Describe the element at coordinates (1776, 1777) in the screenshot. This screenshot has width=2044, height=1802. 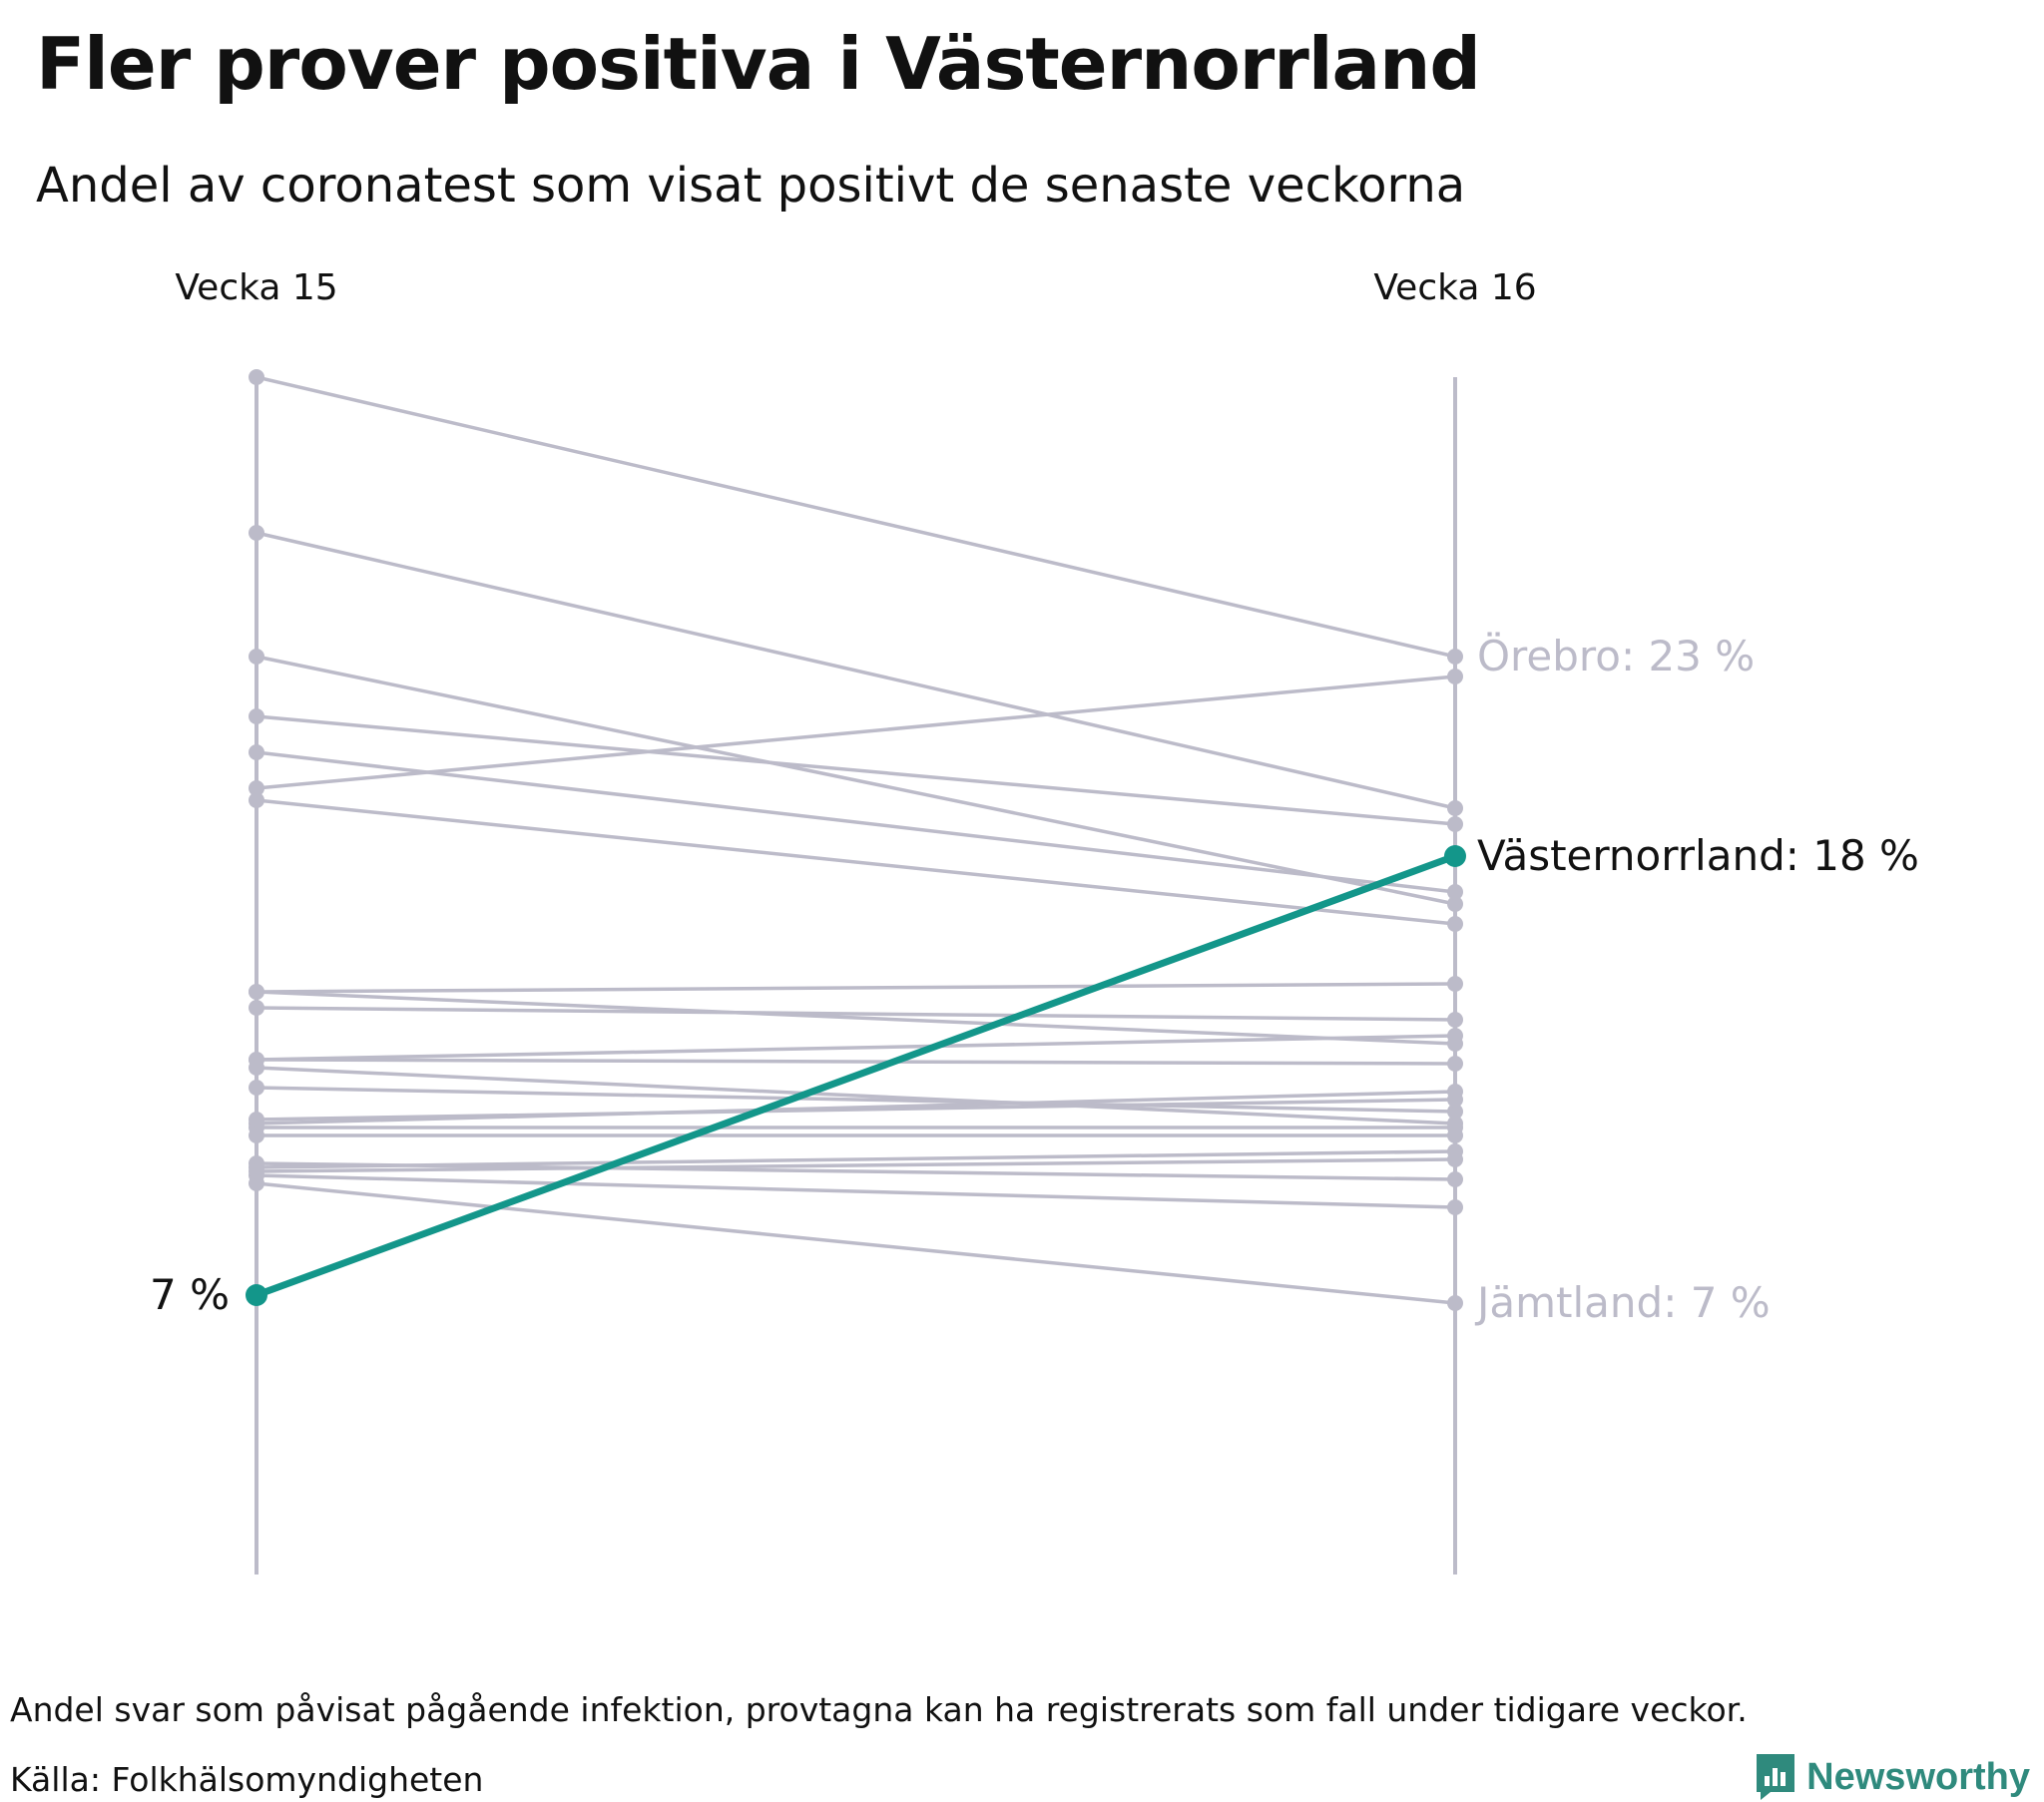
I see `newsworthy-logo-icon` at that location.